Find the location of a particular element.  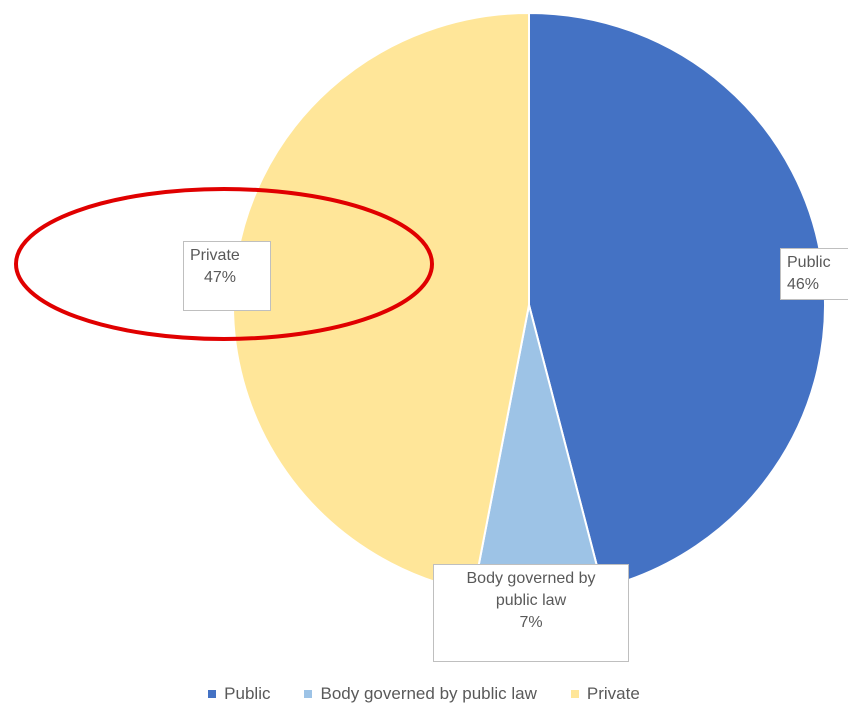

data-label-body-governed-line1: Body governed by is located at coordinates (531, 578).